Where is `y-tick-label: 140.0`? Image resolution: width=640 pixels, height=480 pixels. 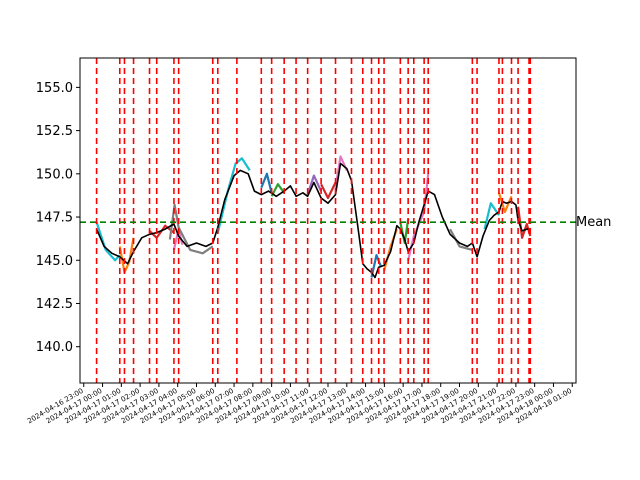 y-tick-label: 140.0 is located at coordinates (54, 347).